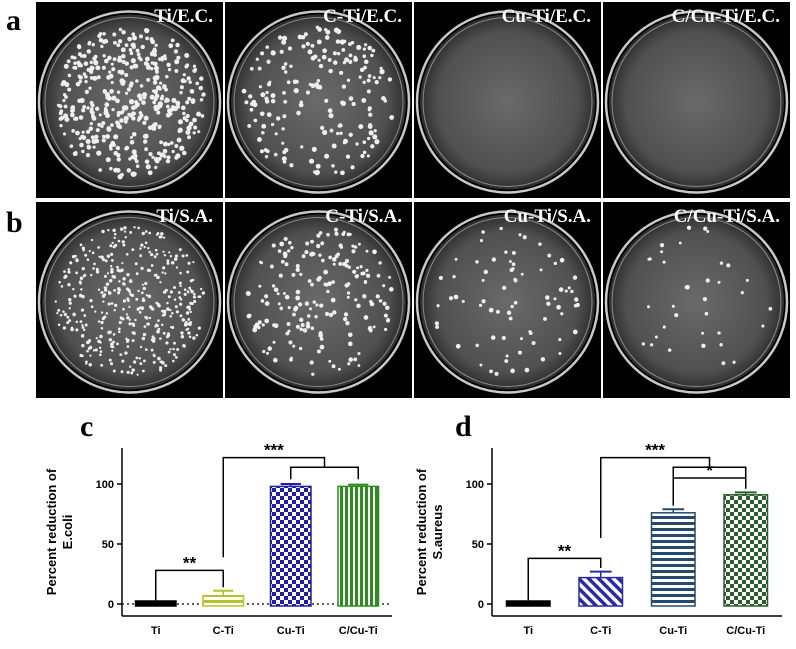 This screenshot has height=649, width=796. I want to click on plate-label: C-Ti/E.C., so click(362, 16).